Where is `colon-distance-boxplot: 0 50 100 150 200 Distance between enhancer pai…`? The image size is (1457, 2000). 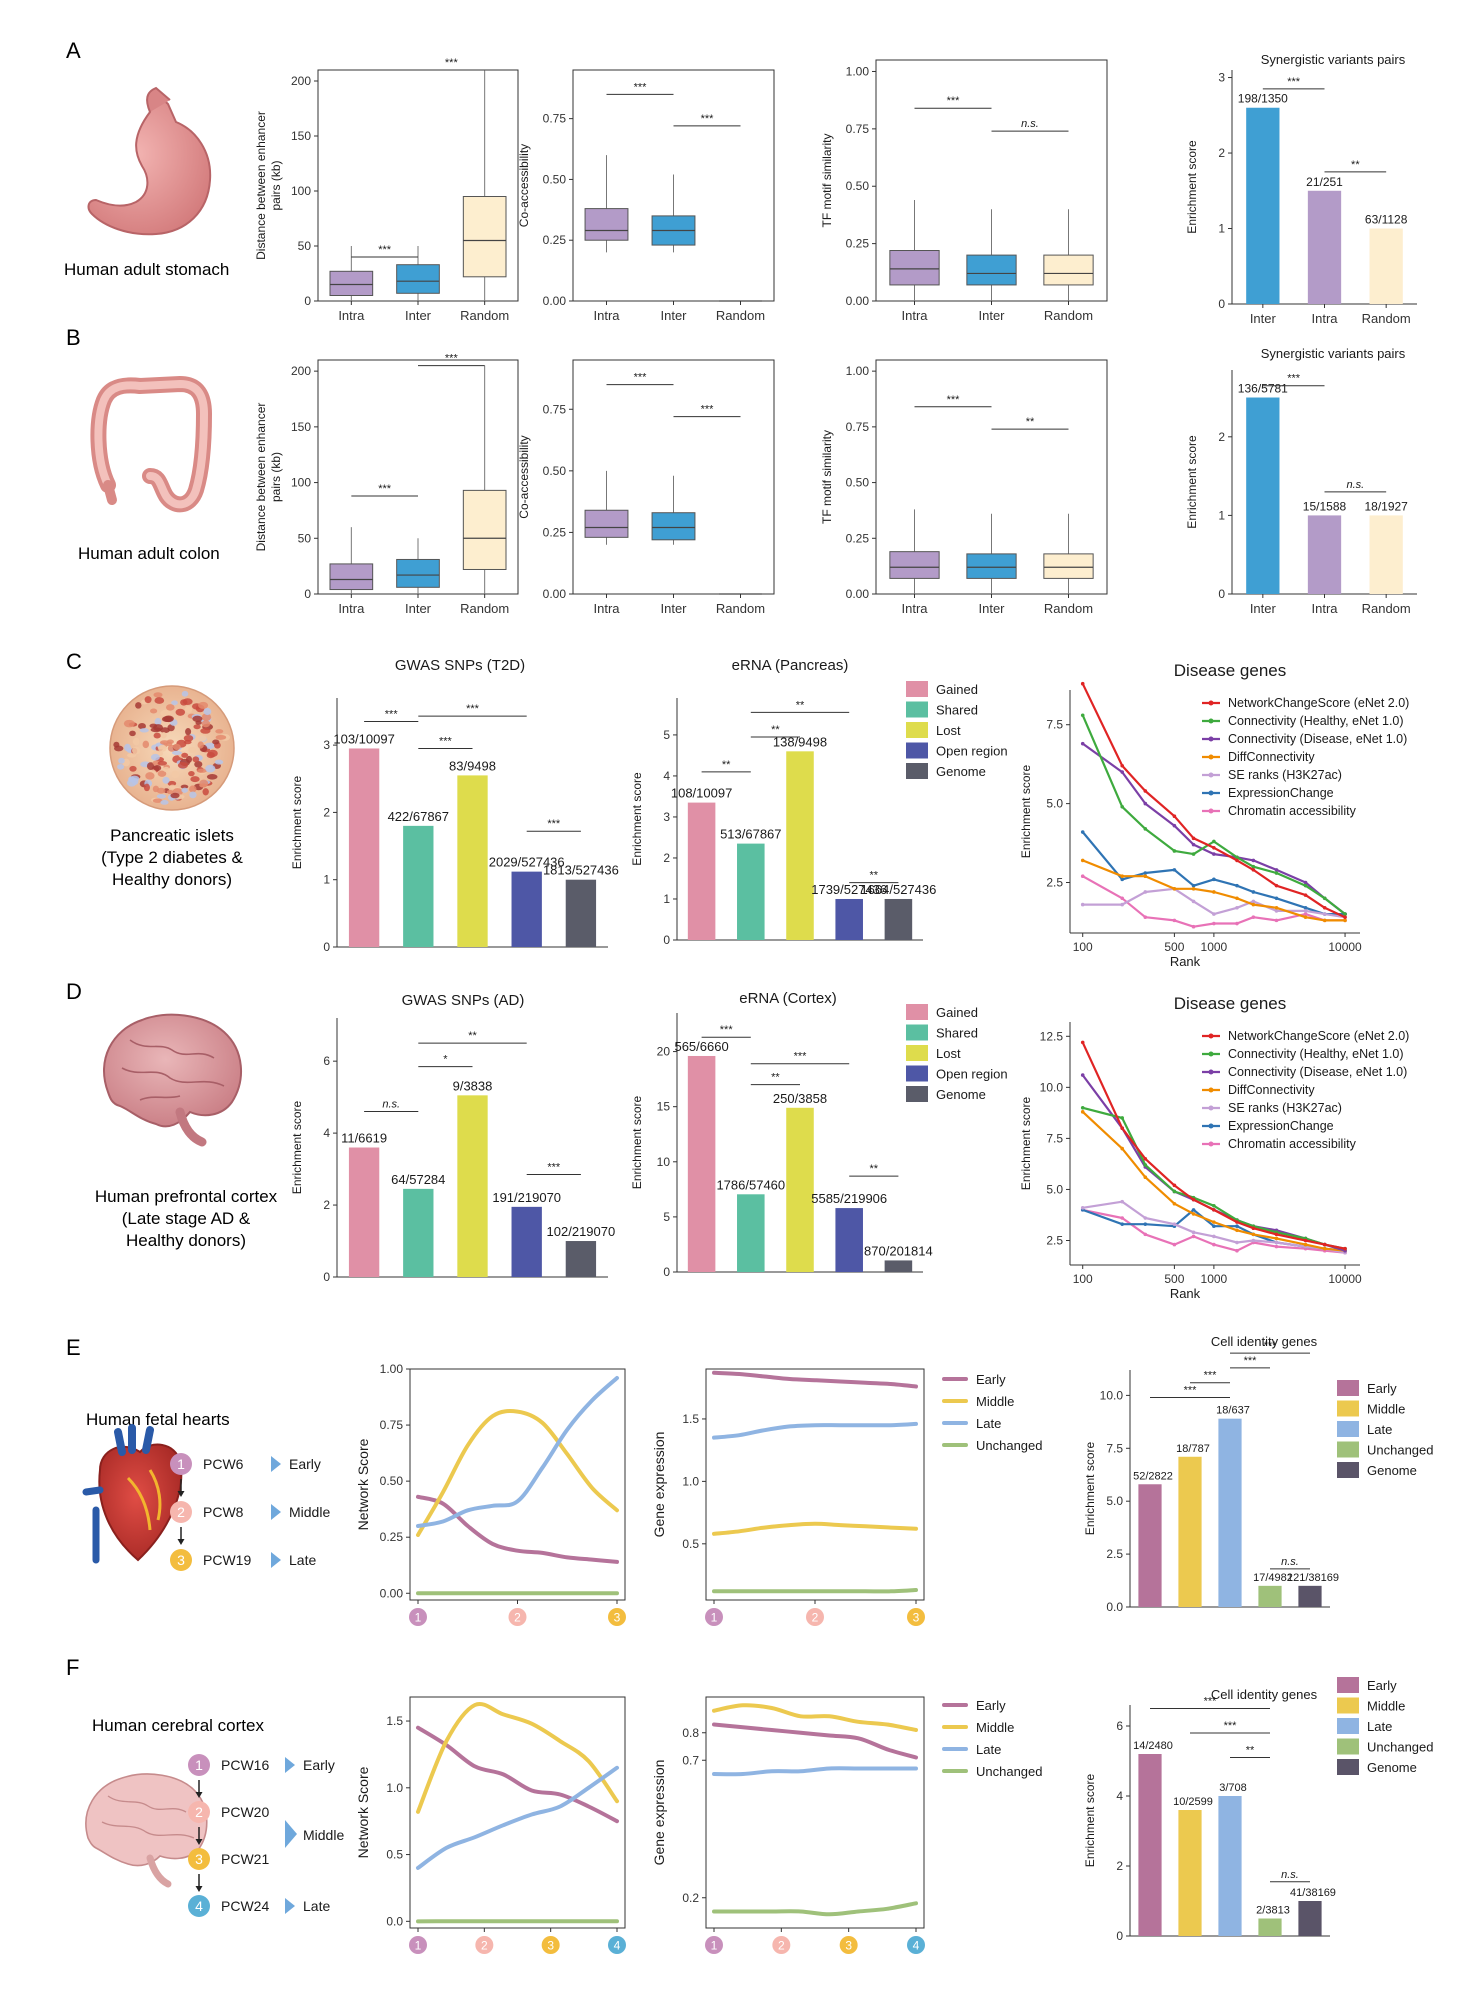
colon-distance-boxplot: 0 50 100 150 200 Distance between enhancer pai… is located at coordinates (386, 484).